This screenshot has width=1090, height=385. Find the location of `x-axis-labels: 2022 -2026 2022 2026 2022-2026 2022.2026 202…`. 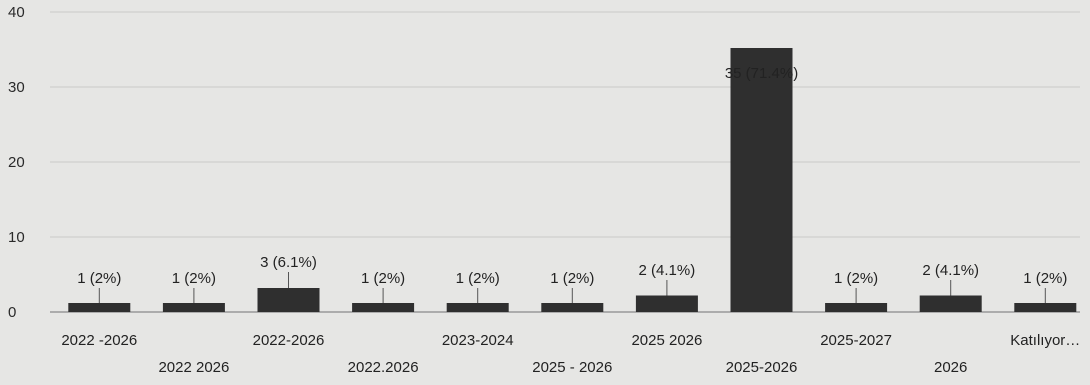

x-axis-labels: 2022 -2026 2022 2026 2022-2026 2022.2026 202… is located at coordinates (570, 354).